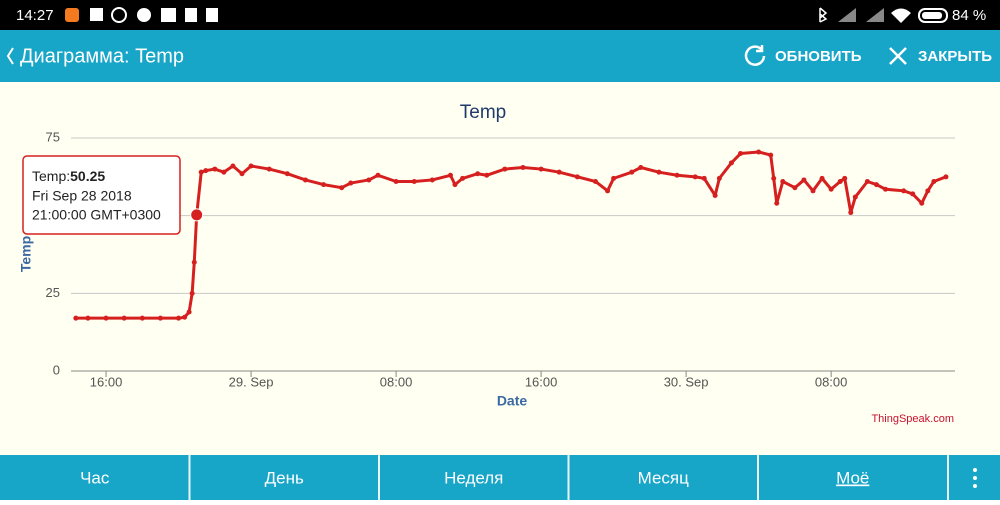 The width and height of the screenshot is (1000, 505). What do you see at coordinates (755, 55) in the screenshot?
I see `refresh-icon` at bounding box center [755, 55].